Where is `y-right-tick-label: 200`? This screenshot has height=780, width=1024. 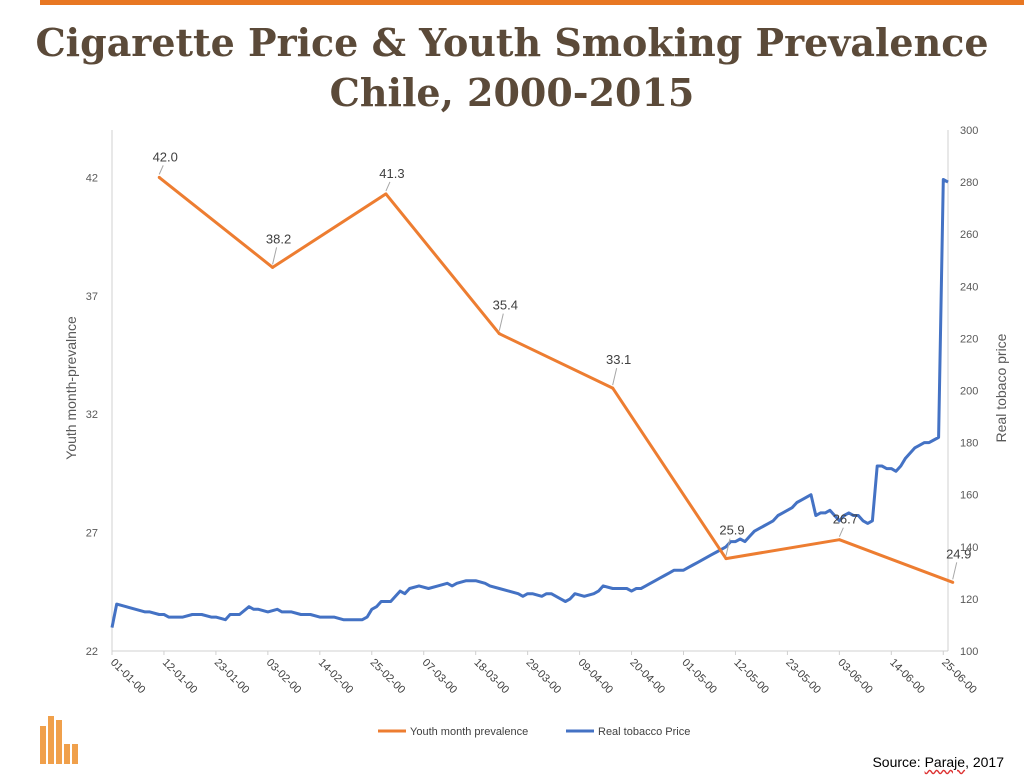 y-right-tick-label: 200 is located at coordinates (969, 392).